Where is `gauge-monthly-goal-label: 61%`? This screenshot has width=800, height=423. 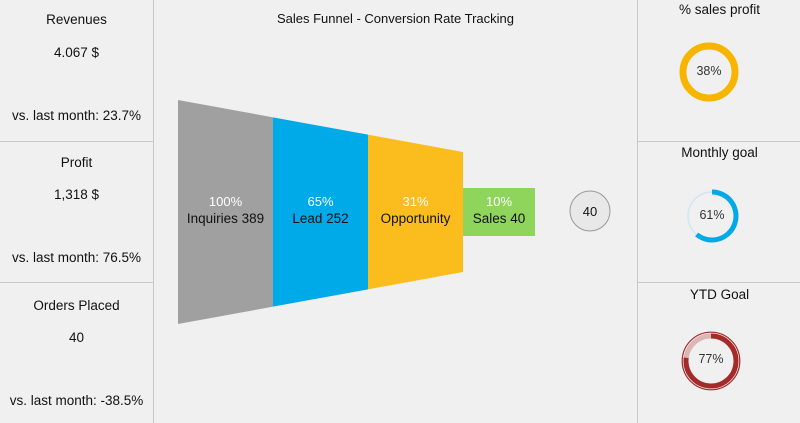 gauge-monthly-goal-label: 61% is located at coordinates (712, 215).